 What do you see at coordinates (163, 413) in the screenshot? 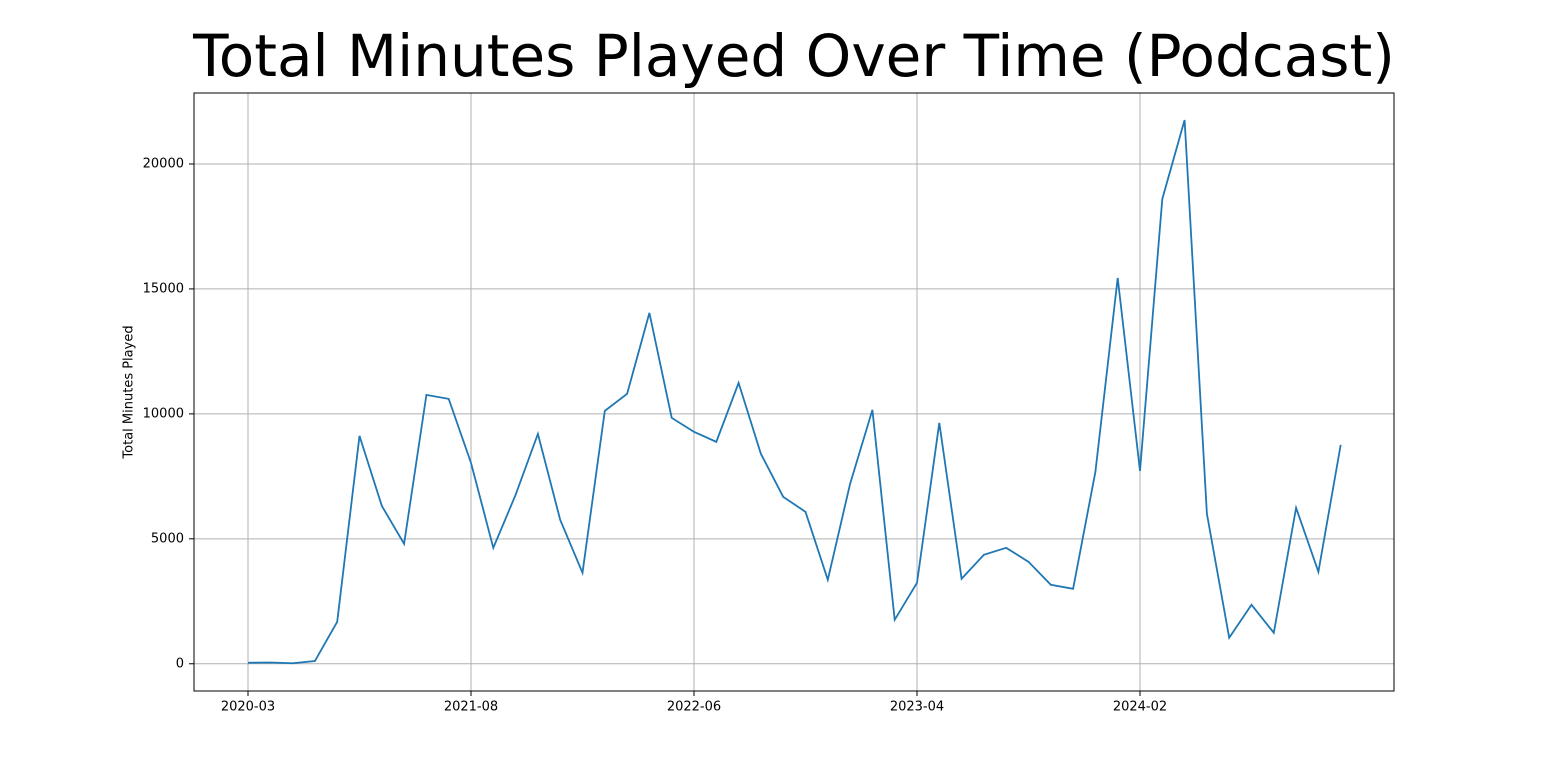
I see `y-tick-label: 10000` at bounding box center [163, 413].